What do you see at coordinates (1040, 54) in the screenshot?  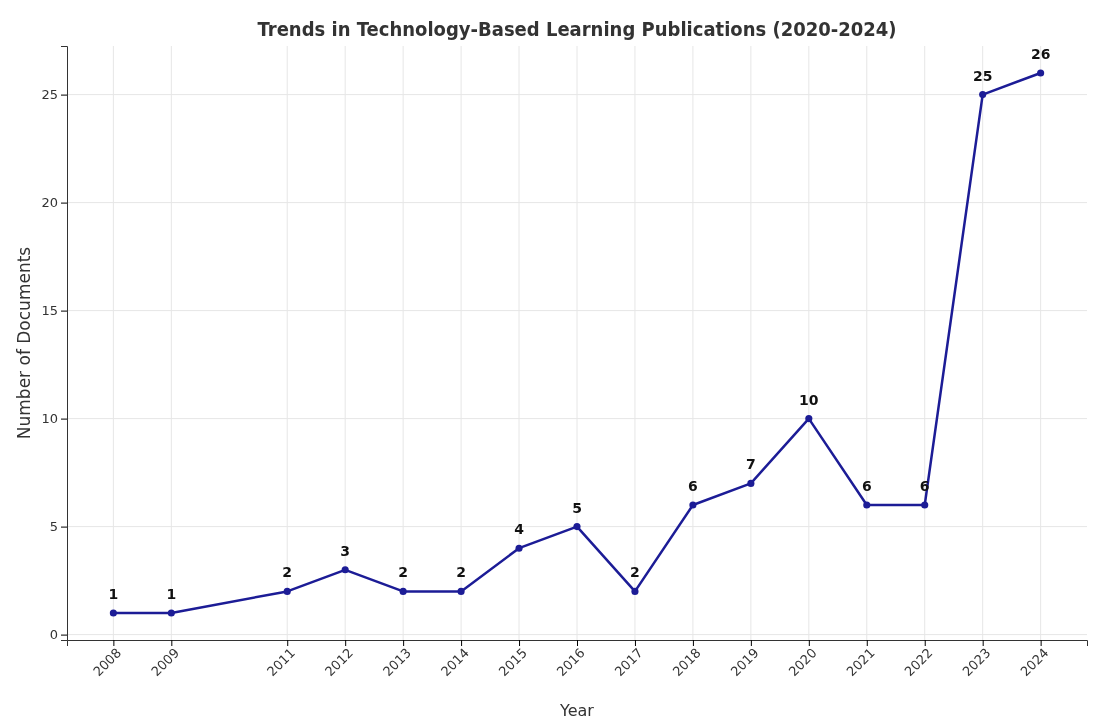 I see `data-label: 26` at bounding box center [1040, 54].